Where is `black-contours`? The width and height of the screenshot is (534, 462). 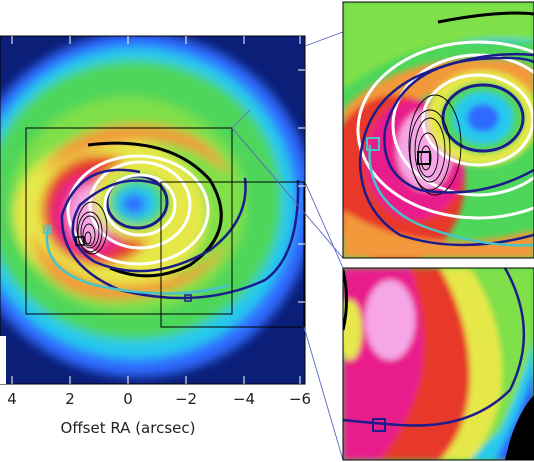
black-contours is located at coordinates (92, 228).